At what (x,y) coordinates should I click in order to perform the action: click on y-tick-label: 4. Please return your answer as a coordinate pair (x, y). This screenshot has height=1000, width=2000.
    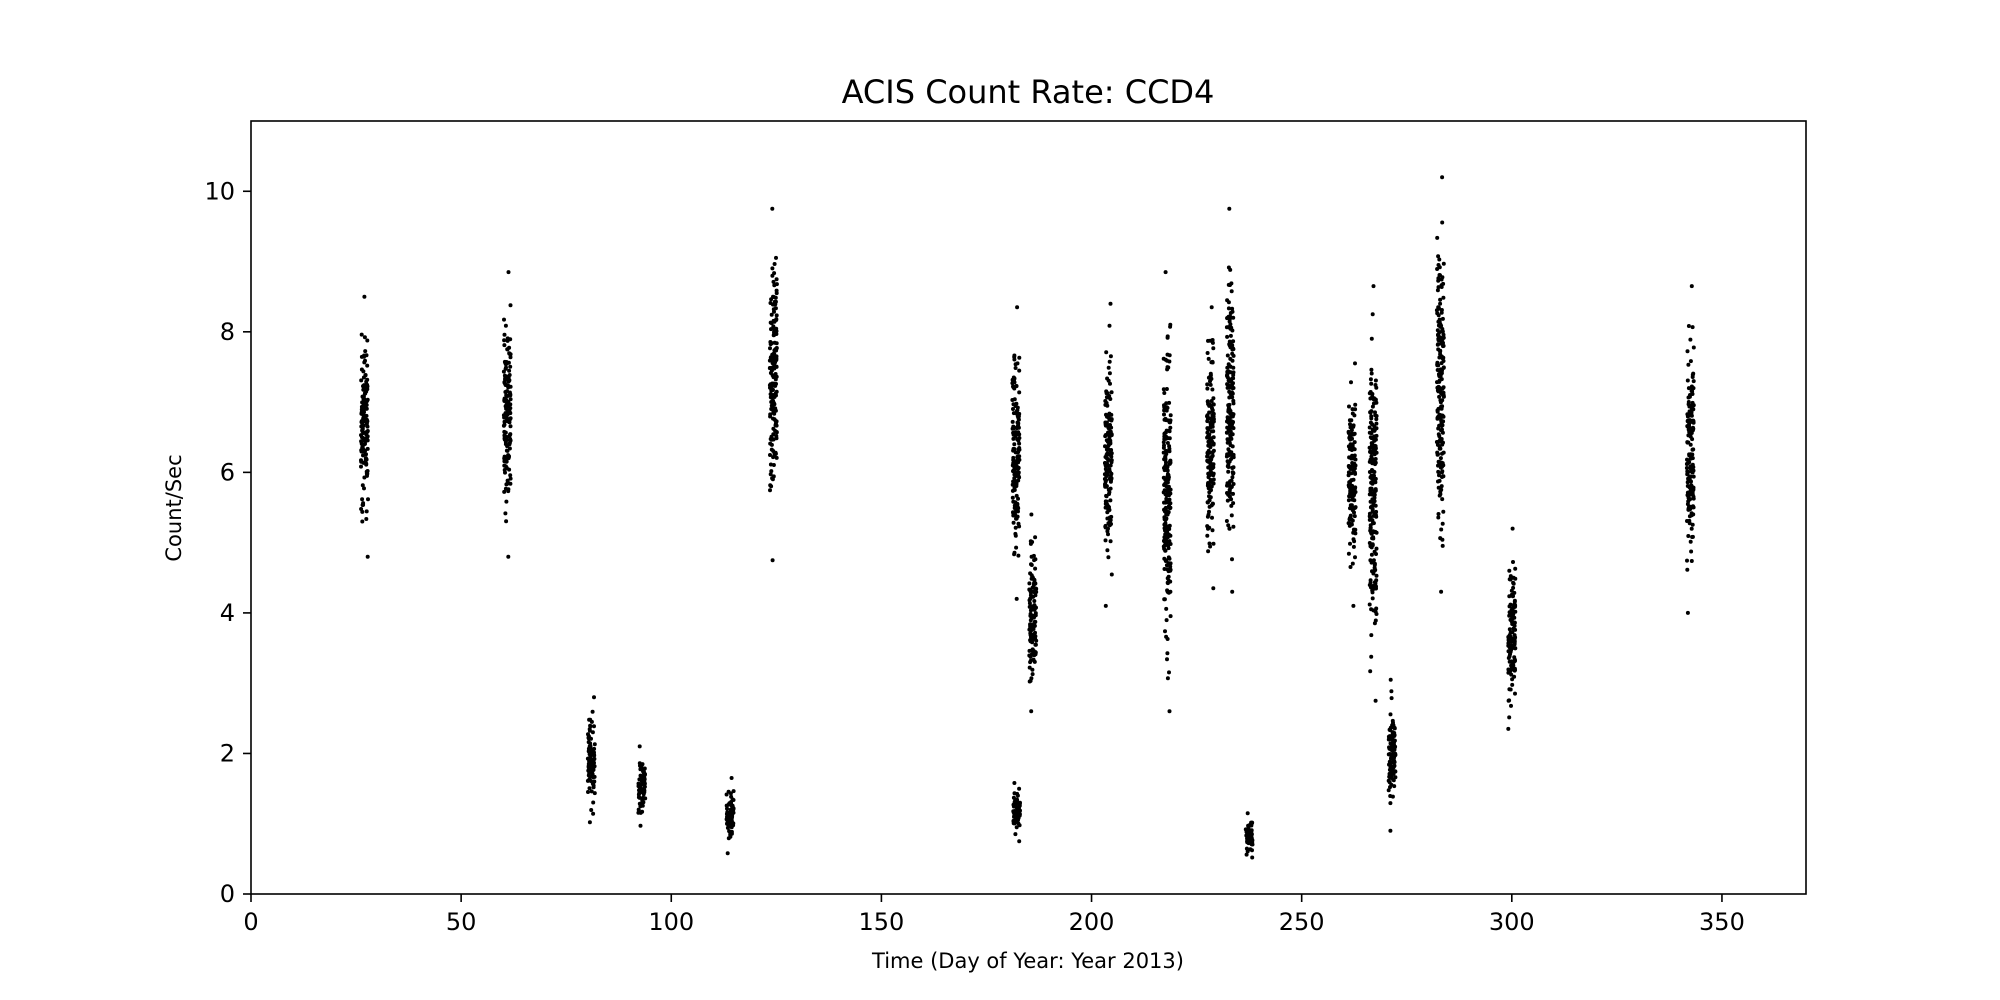
    Looking at the image, I should click on (227, 613).